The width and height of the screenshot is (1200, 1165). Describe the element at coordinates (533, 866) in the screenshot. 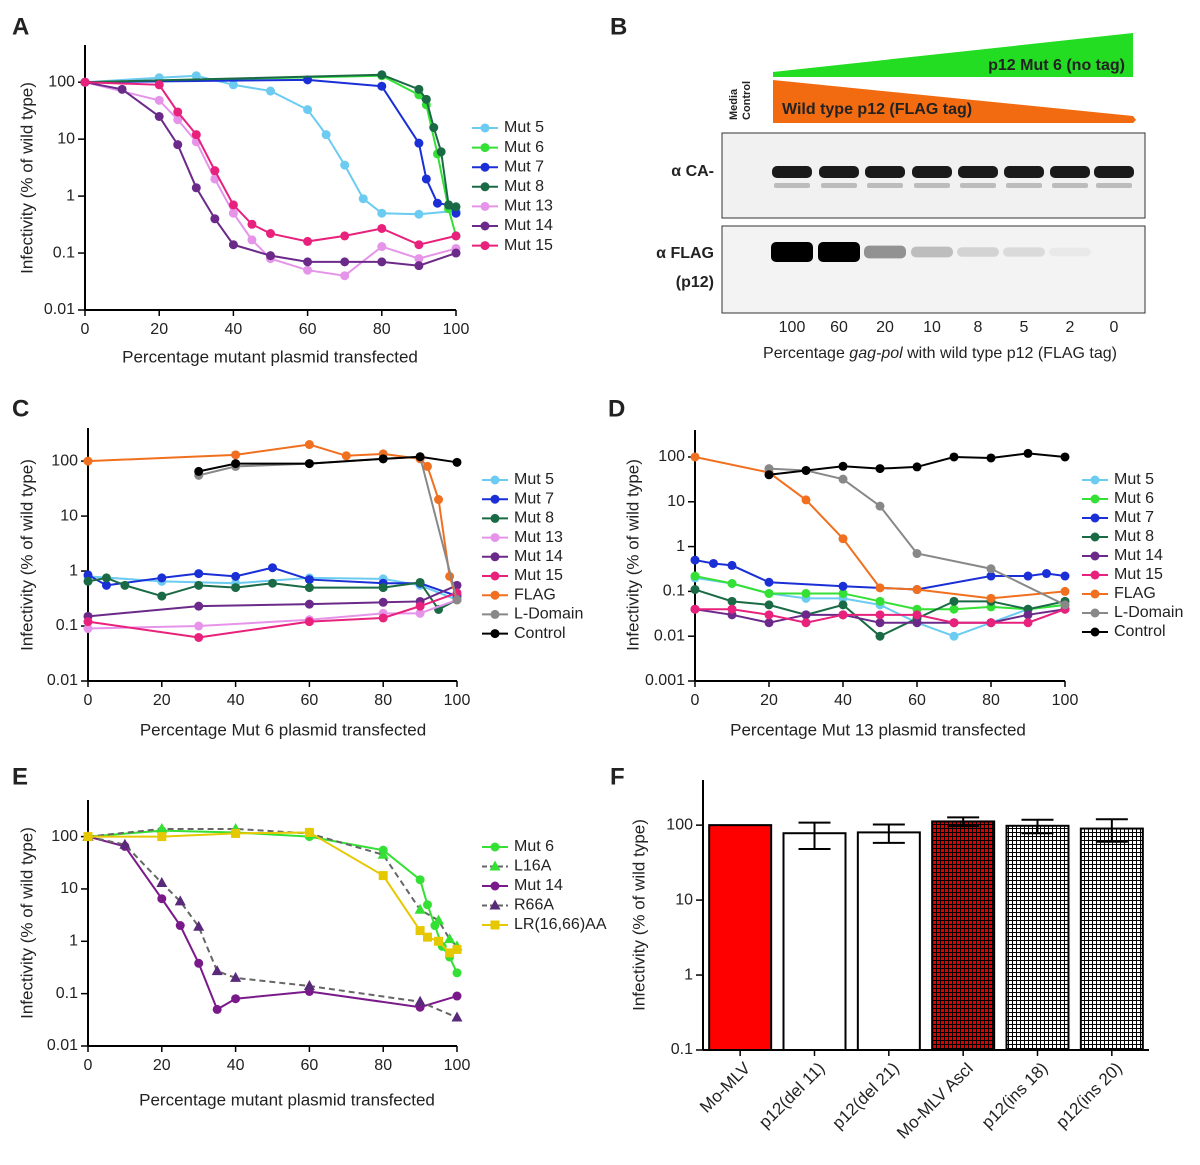

I see `legend-label: L16A` at that location.